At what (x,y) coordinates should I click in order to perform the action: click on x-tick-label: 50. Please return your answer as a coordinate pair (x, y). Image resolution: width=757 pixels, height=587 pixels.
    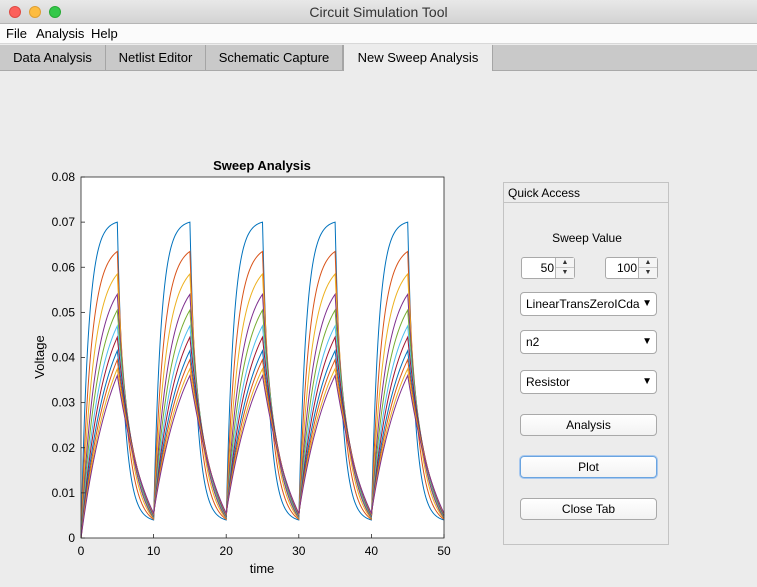
    Looking at the image, I should click on (444, 551).